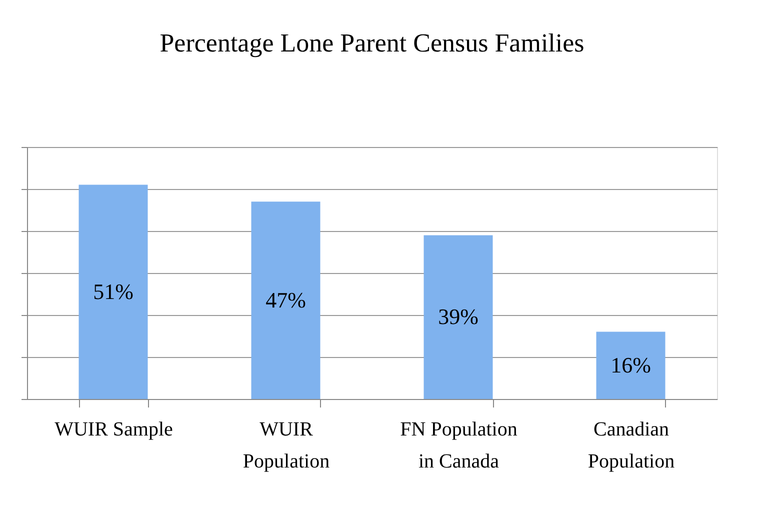  What do you see at coordinates (631, 445) in the screenshot?
I see `x-tick-label: Canadian Population` at bounding box center [631, 445].